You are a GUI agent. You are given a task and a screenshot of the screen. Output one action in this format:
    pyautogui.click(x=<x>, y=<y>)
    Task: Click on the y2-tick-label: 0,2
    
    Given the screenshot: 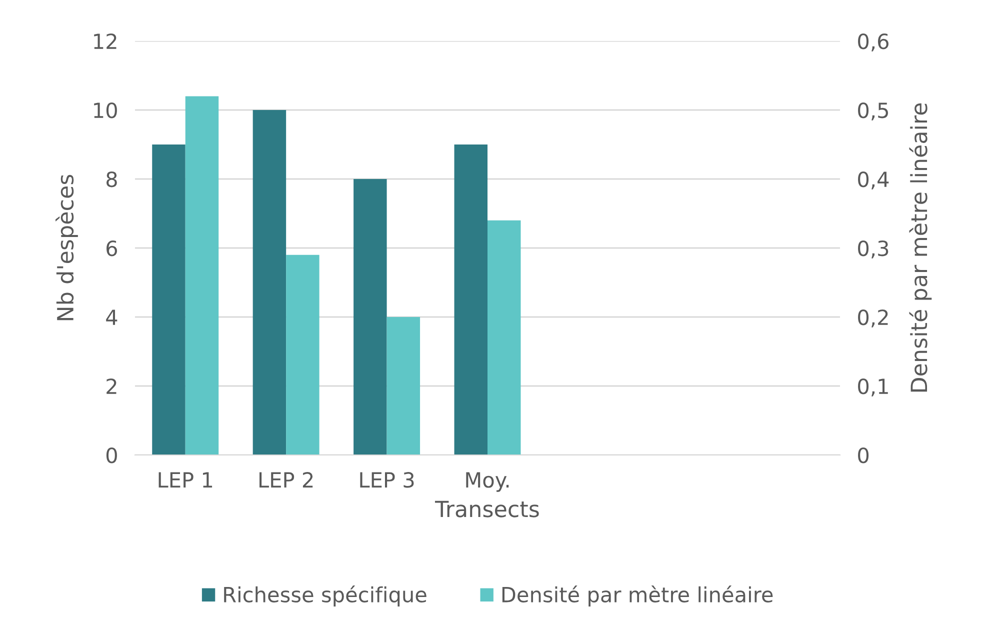 What is the action you would take?
    pyautogui.click(x=873, y=318)
    